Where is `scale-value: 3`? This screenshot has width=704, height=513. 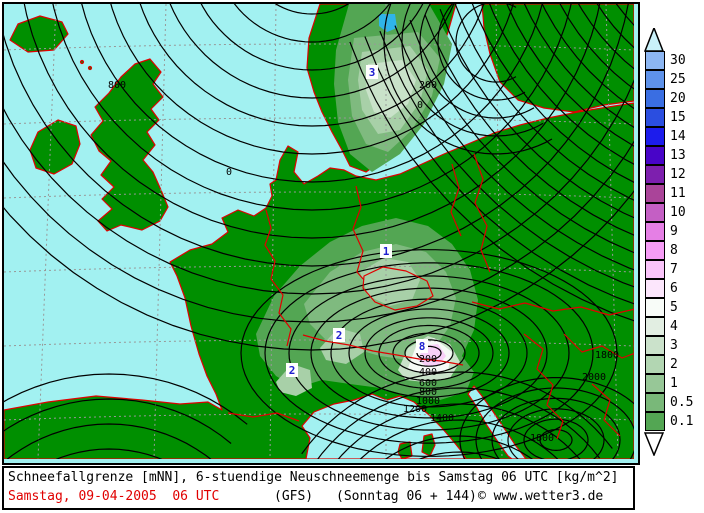 scale-value: 3 is located at coordinates (674, 345).